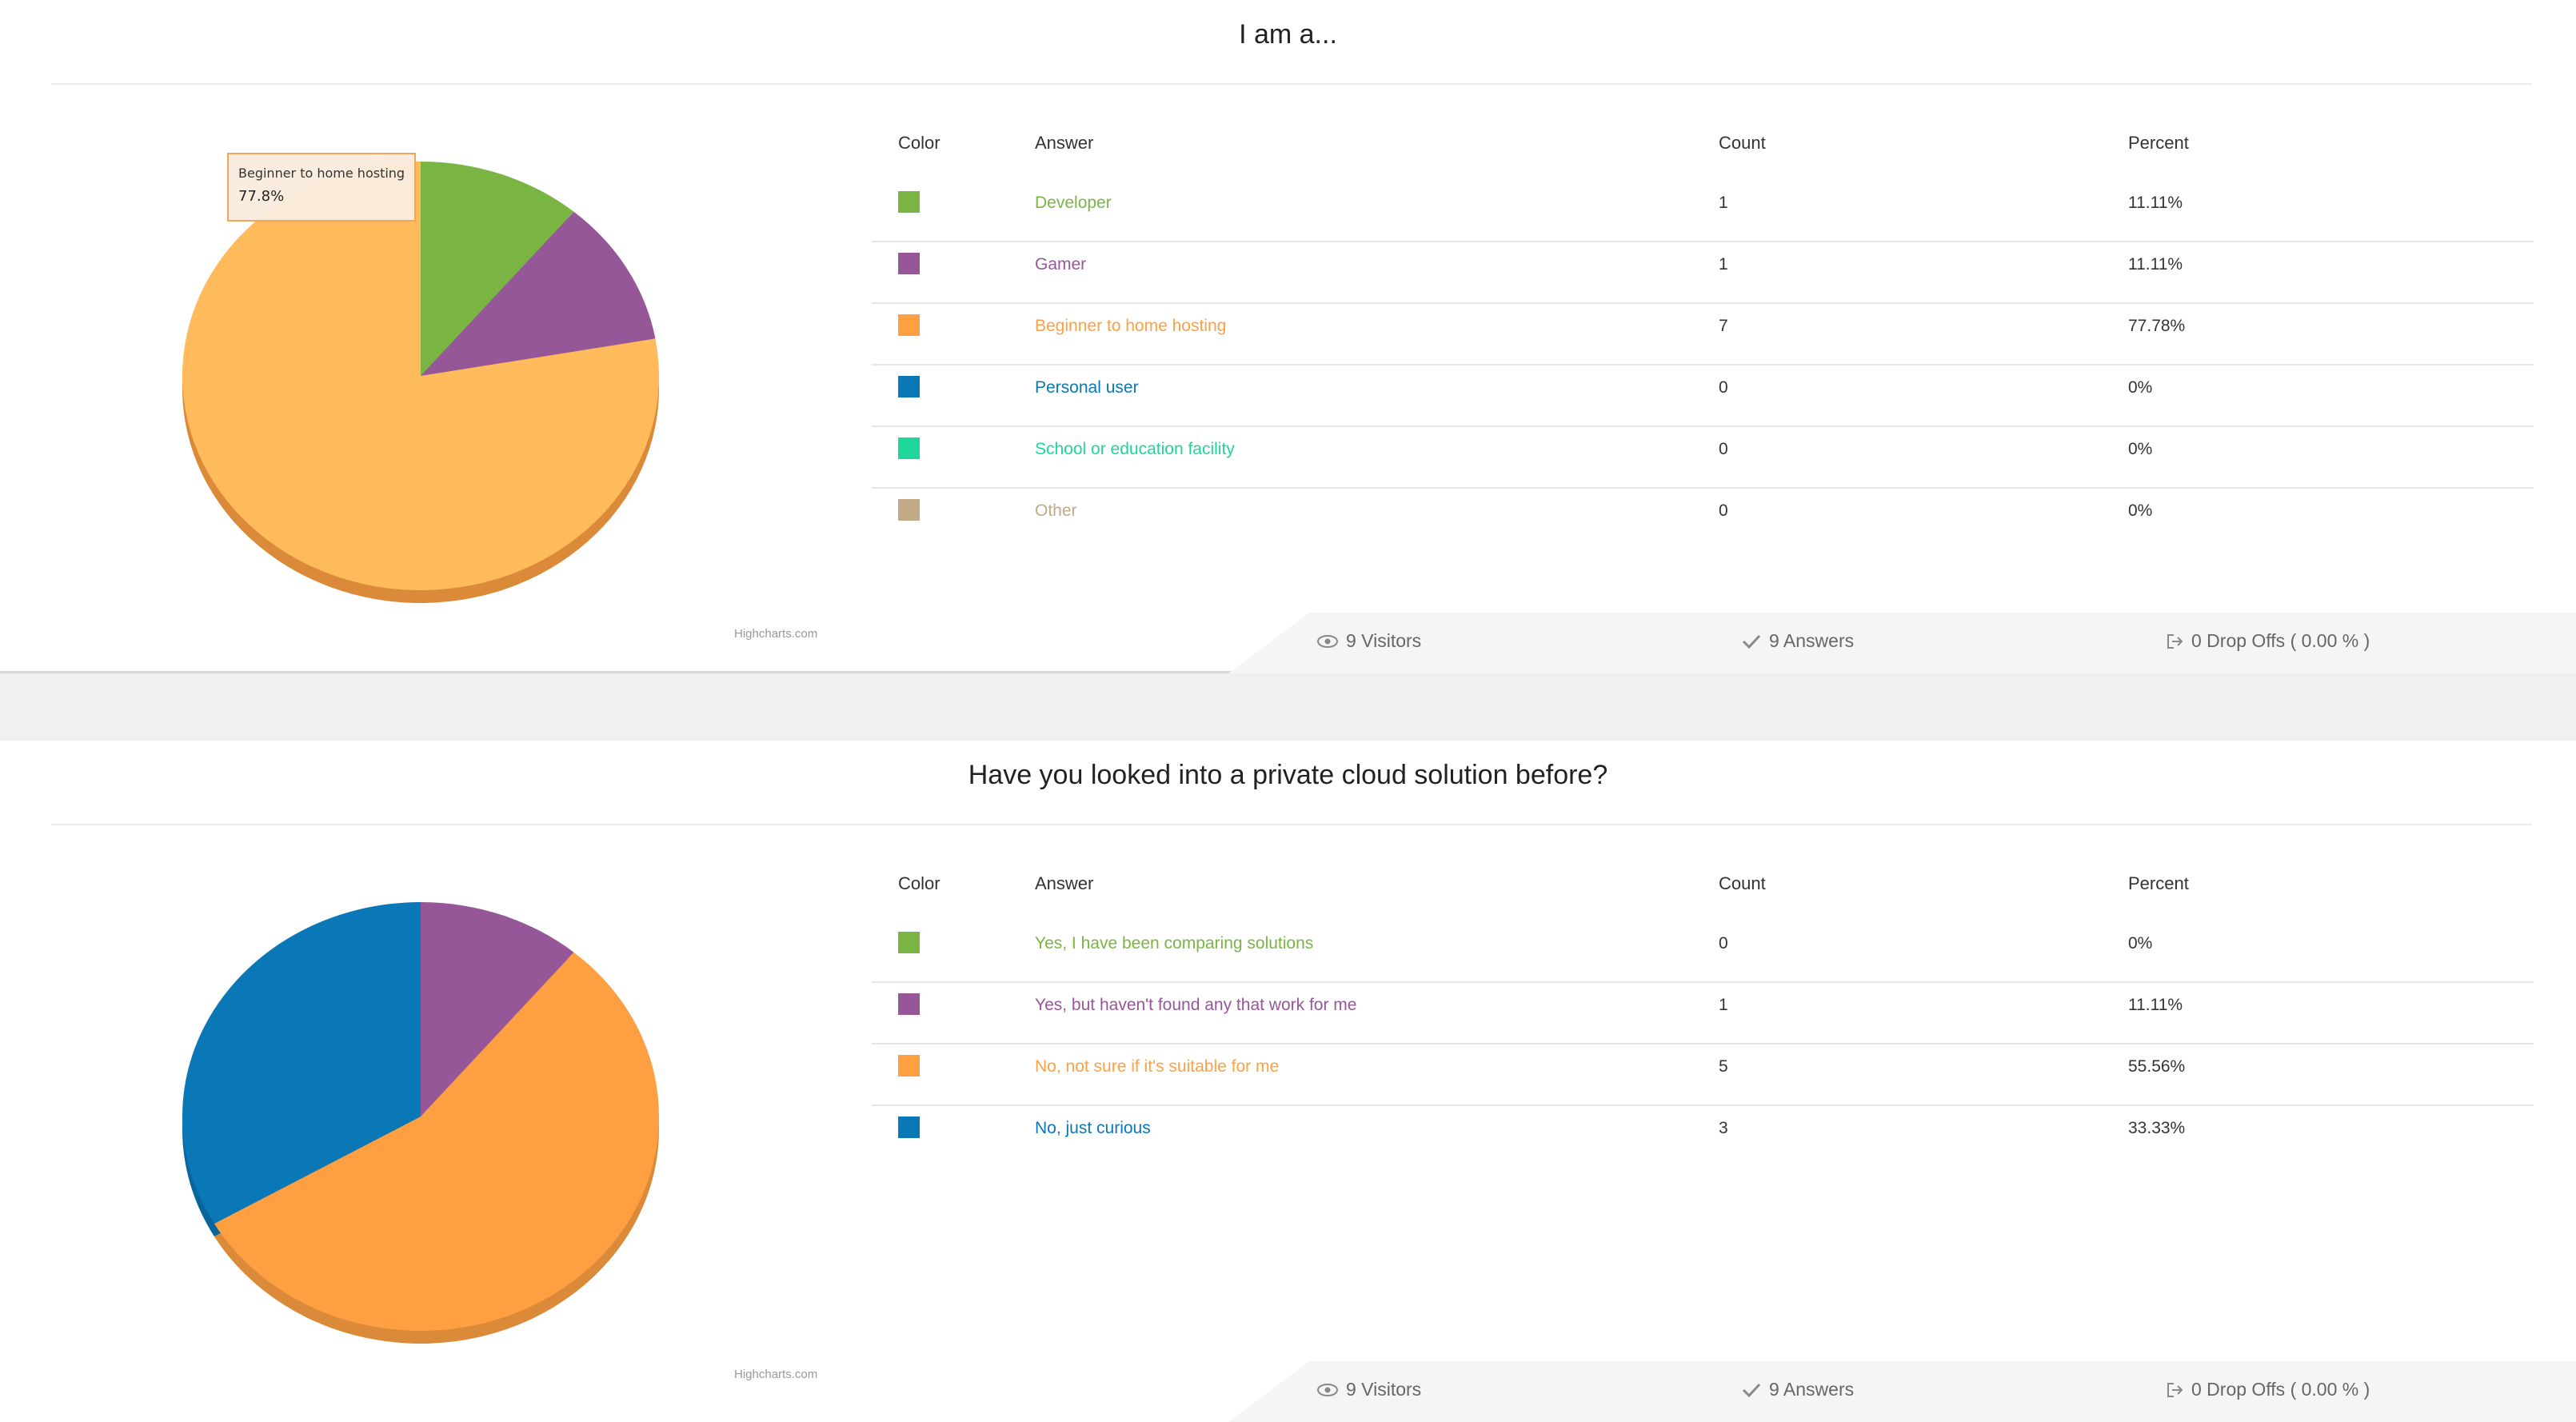 The height and width of the screenshot is (1422, 2576). I want to click on dropoffs-count: 0 Drop Offs ( 0.00 % ), so click(2280, 1389).